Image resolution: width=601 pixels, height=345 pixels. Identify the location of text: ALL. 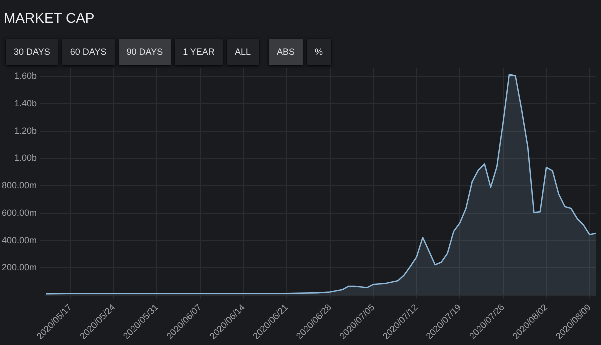
(242, 52).